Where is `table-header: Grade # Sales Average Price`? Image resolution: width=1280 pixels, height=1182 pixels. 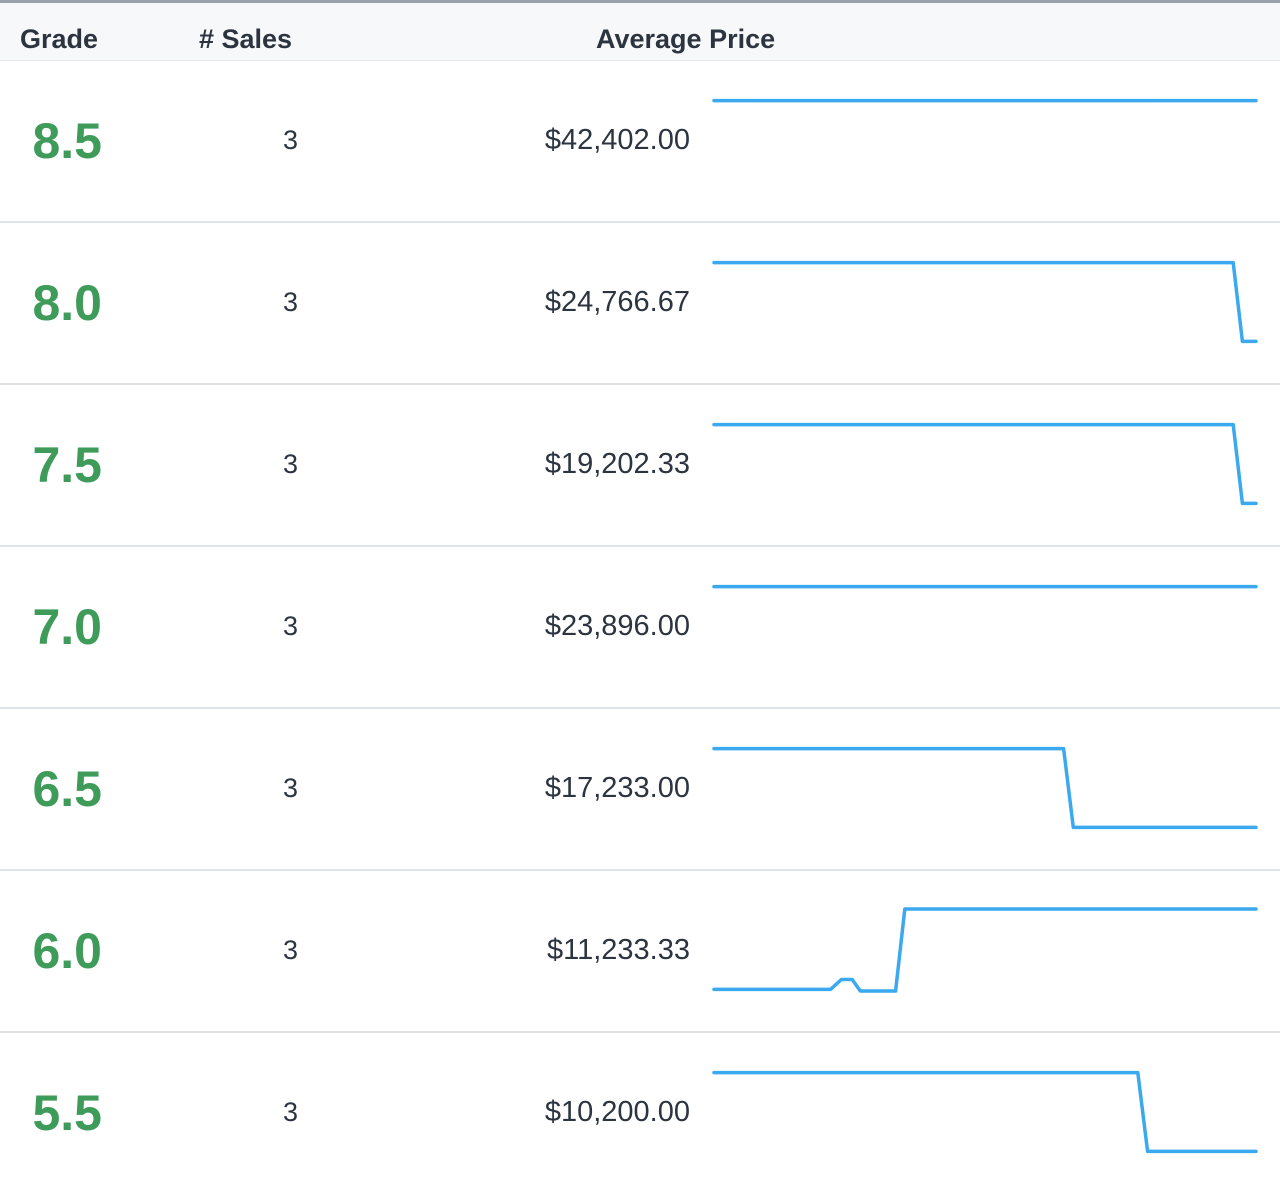 table-header: Grade # Sales Average Price is located at coordinates (640, 32).